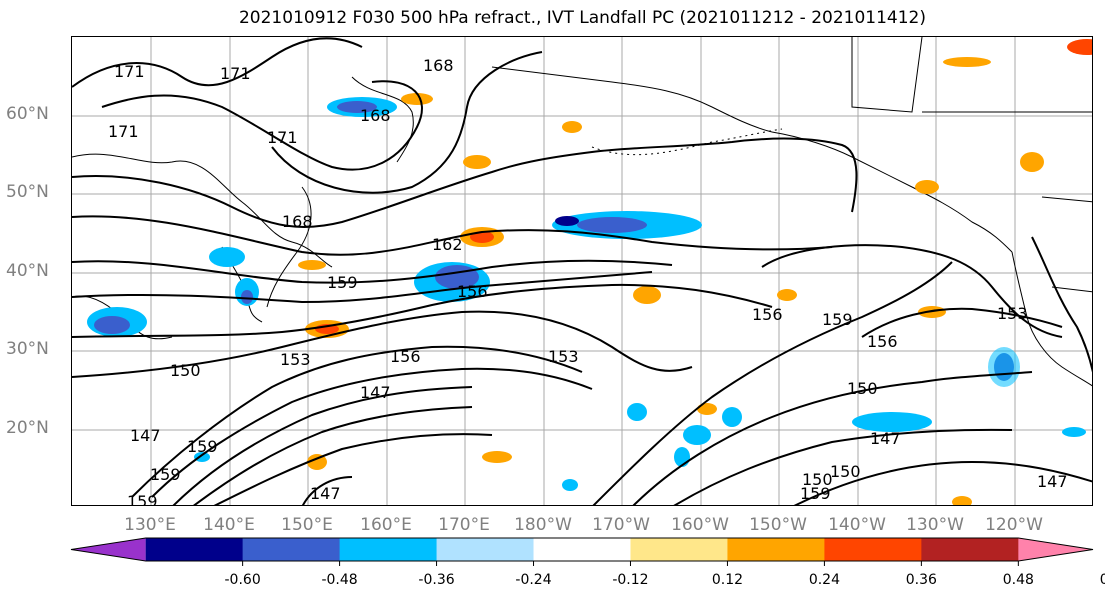 Image resolution: width=1105 pixels, height=601 pixels. Describe the element at coordinates (150, 525) in the screenshot. I see `lon-label-130e: 130°E` at that location.